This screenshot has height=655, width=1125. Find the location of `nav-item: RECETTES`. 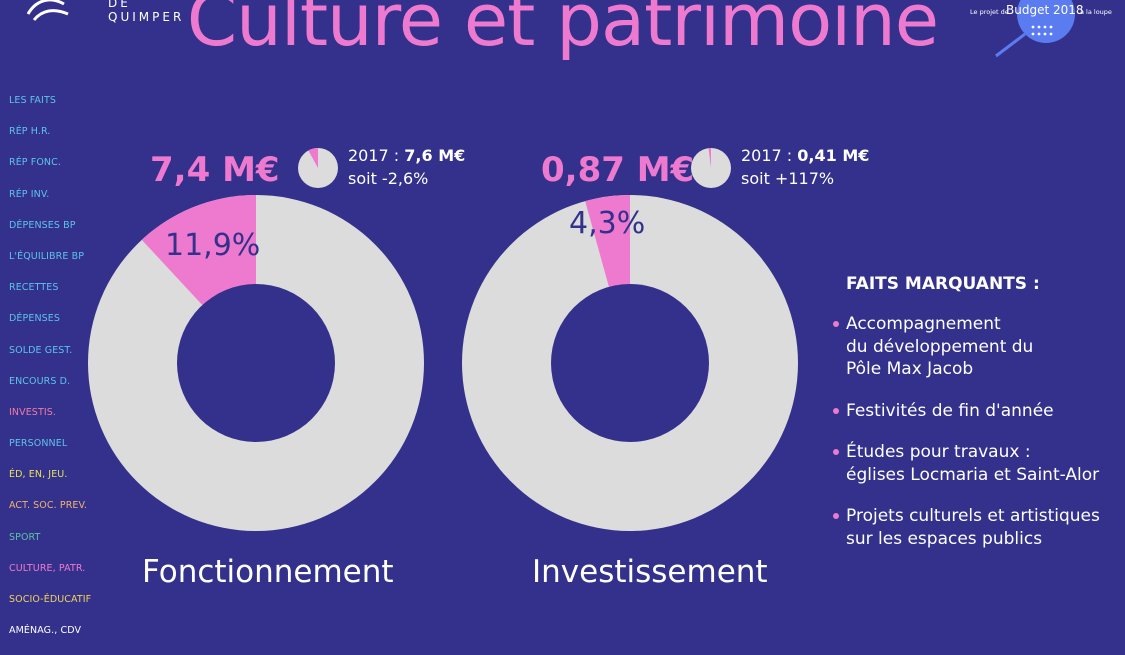

nav-item: RECETTES is located at coordinates (34, 288).